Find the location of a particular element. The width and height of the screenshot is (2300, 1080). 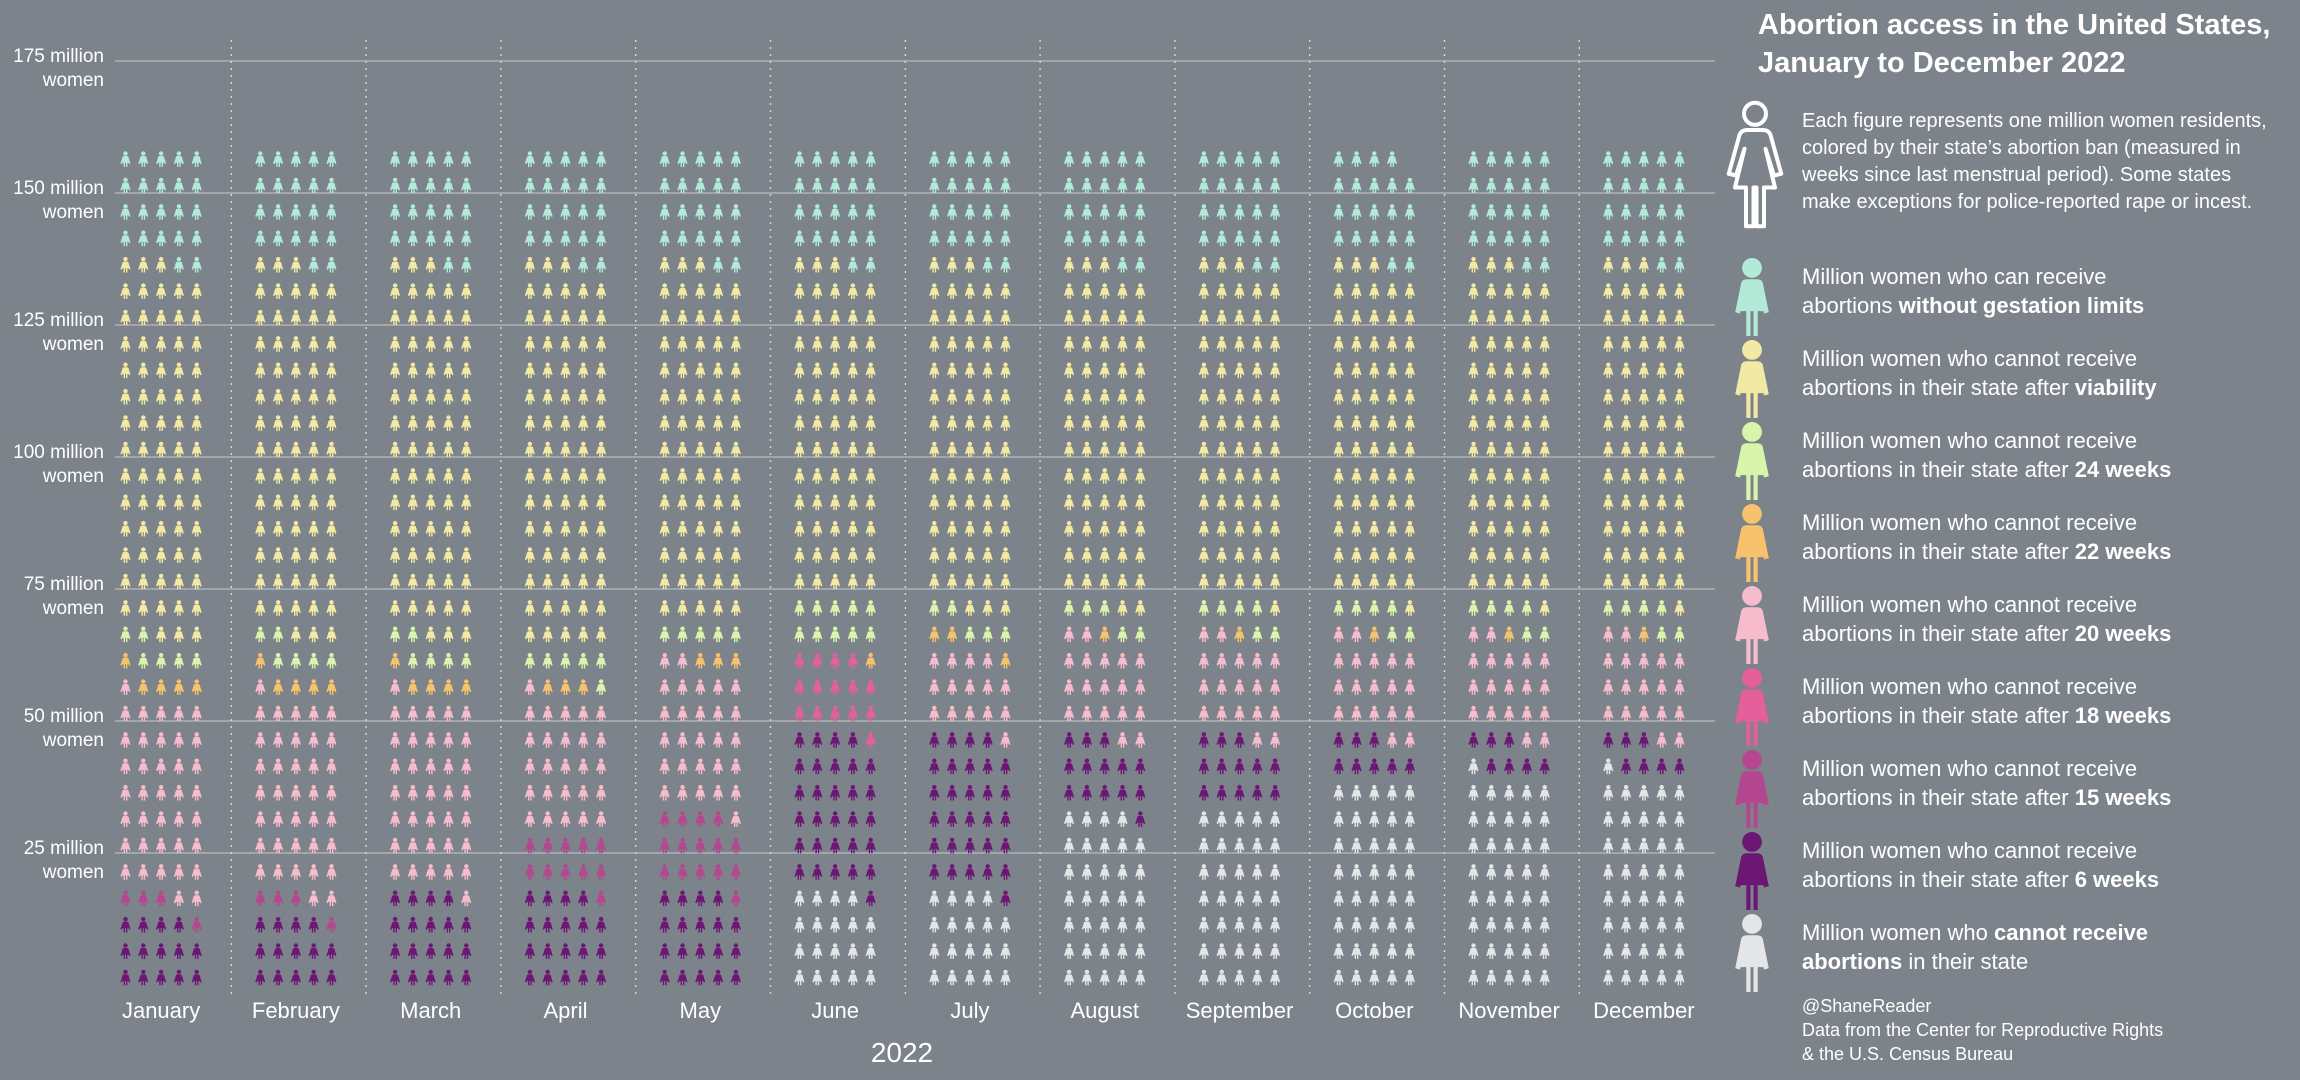

title-line-2: January to December 2022 is located at coordinates (1942, 63).